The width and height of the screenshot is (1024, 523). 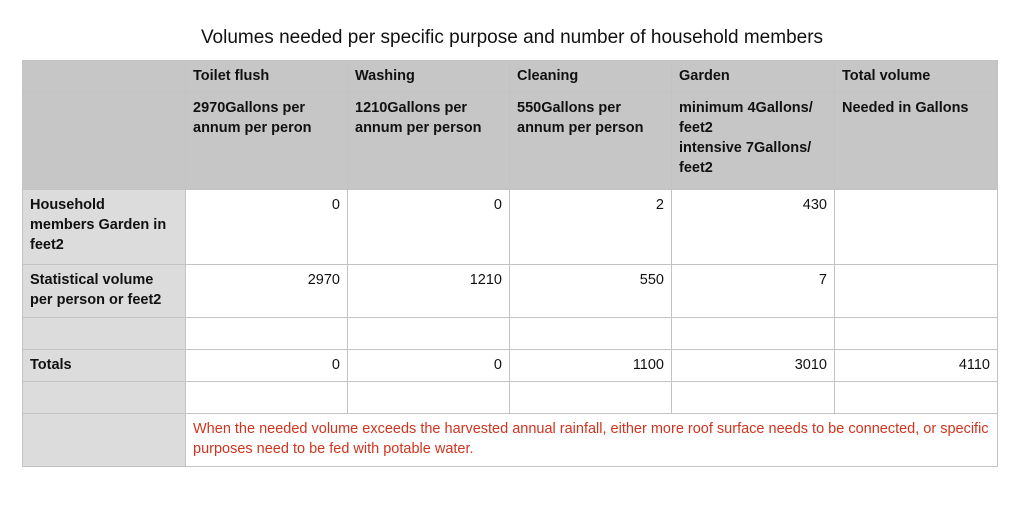 What do you see at coordinates (252, 128) in the screenshot?
I see `rate-line: annum per peron` at bounding box center [252, 128].